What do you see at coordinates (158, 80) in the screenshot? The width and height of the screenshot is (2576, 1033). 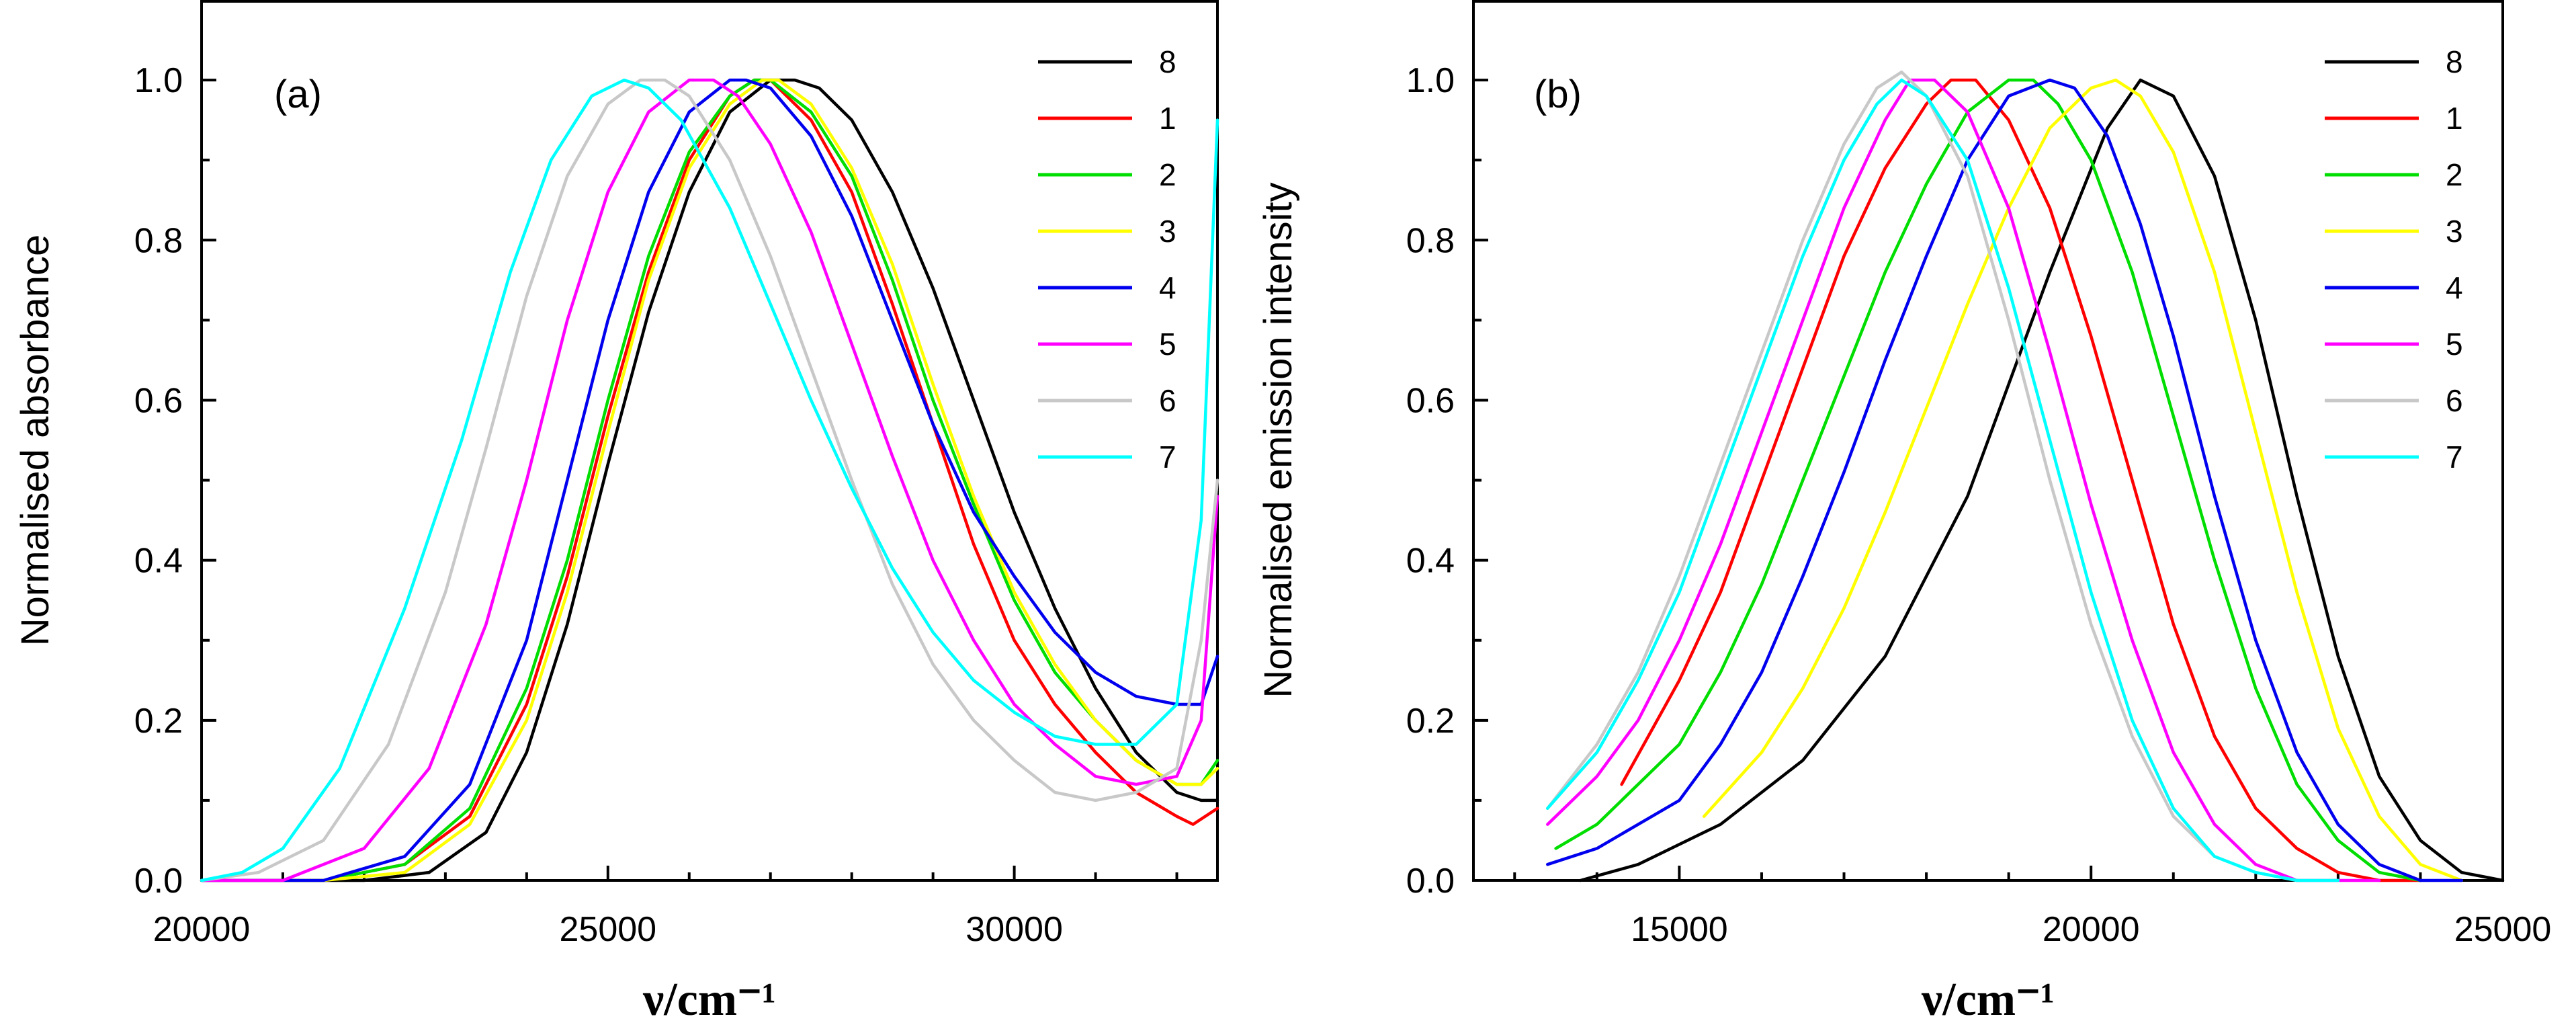 I see `panel-a-ytick-label: 1.0` at bounding box center [158, 80].